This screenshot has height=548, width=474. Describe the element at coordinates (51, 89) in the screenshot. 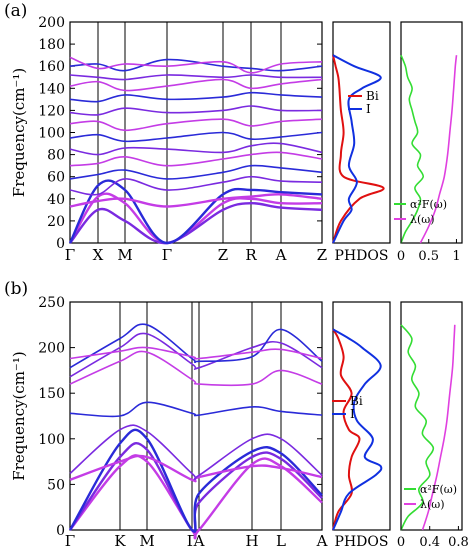

I see `y-tick-label: 140` at that location.